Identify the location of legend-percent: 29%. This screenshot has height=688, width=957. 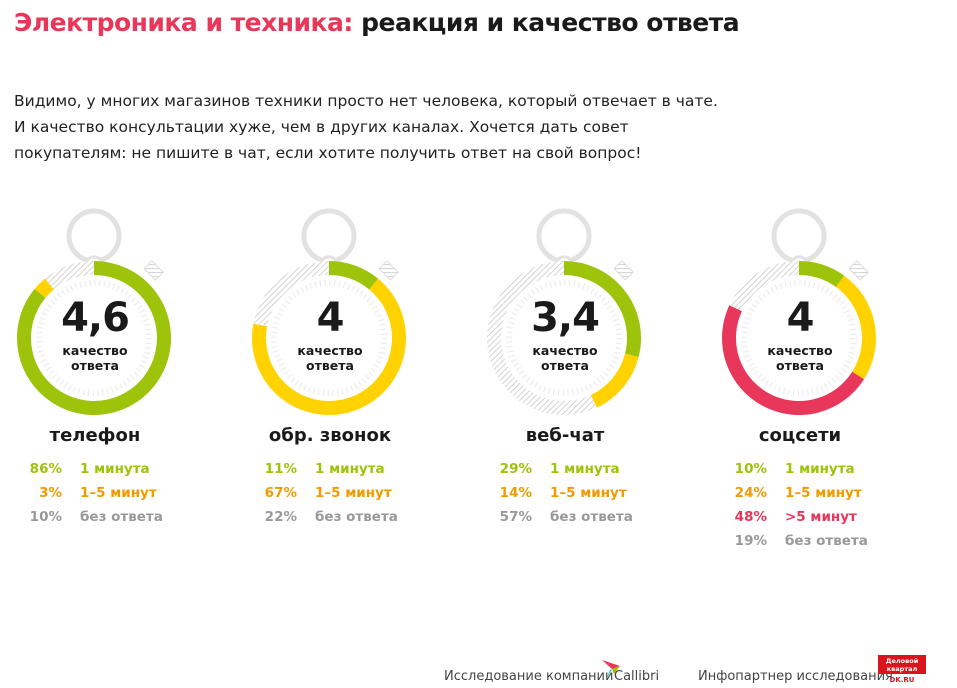
(515, 469).